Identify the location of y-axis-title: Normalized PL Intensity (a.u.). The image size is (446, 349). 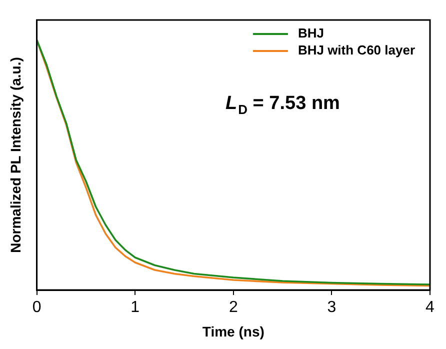
(15, 155).